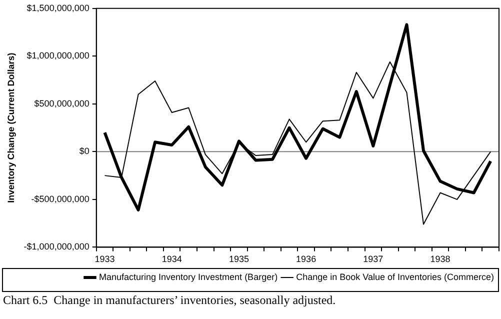 The image size is (501, 319). I want to click on x-tick-label: 1938, so click(440, 259).